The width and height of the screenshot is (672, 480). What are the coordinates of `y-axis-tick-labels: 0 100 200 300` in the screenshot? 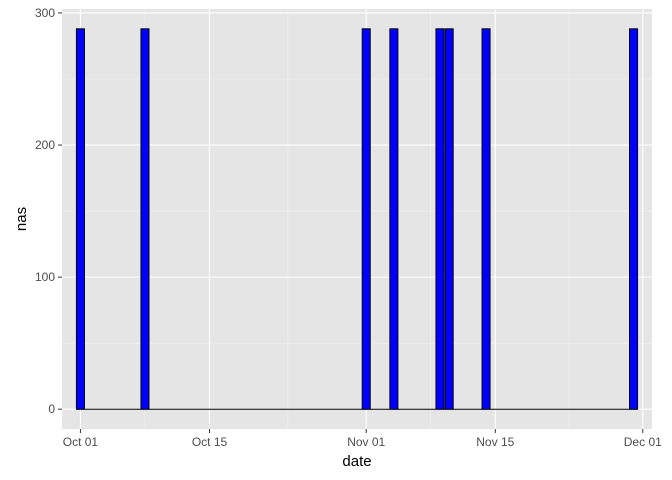 It's located at (45, 211).